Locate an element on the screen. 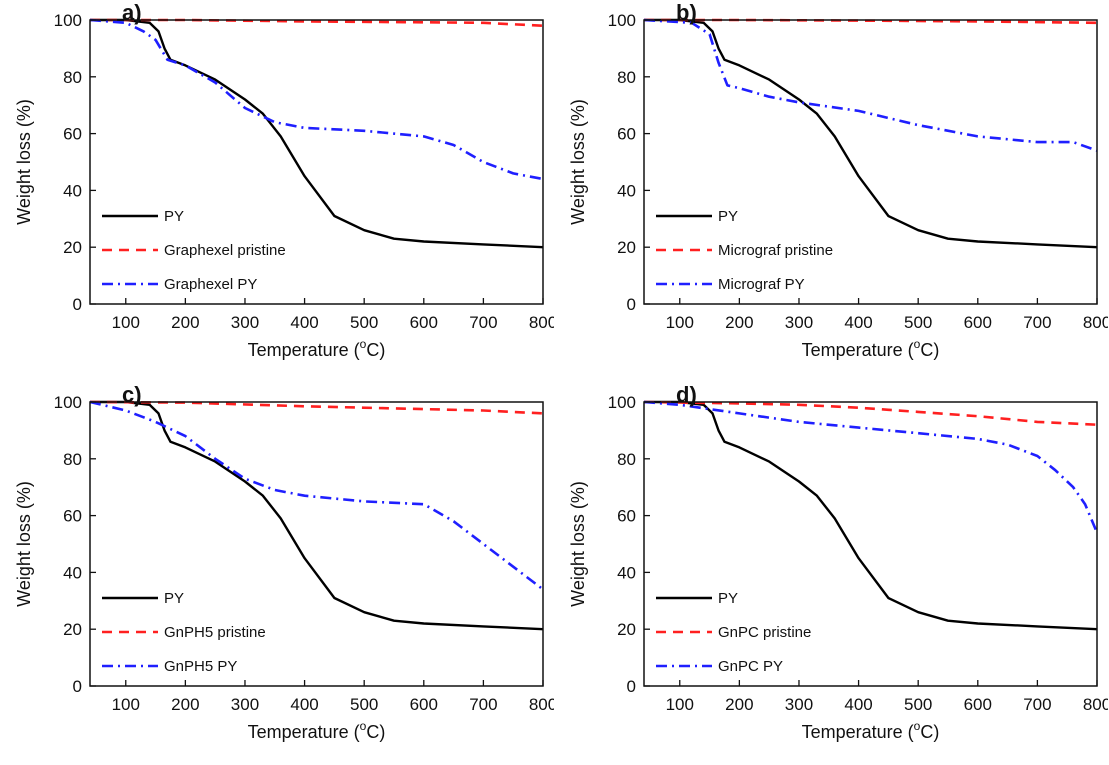 The width and height of the screenshot is (1109, 765). legend-label: Graphexel pristine is located at coordinates (225, 250).